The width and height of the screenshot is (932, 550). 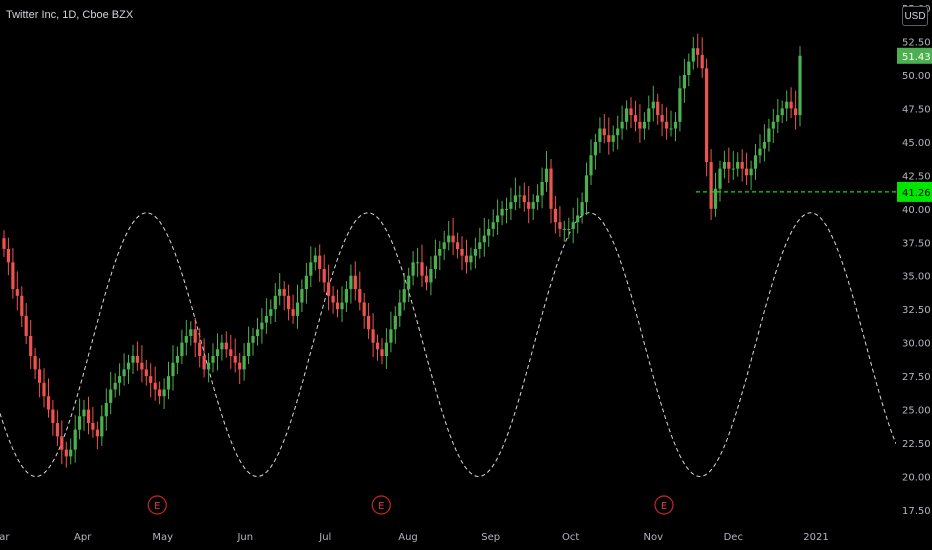 What do you see at coordinates (408, 537) in the screenshot?
I see `time-tick-label: Aug` at bounding box center [408, 537].